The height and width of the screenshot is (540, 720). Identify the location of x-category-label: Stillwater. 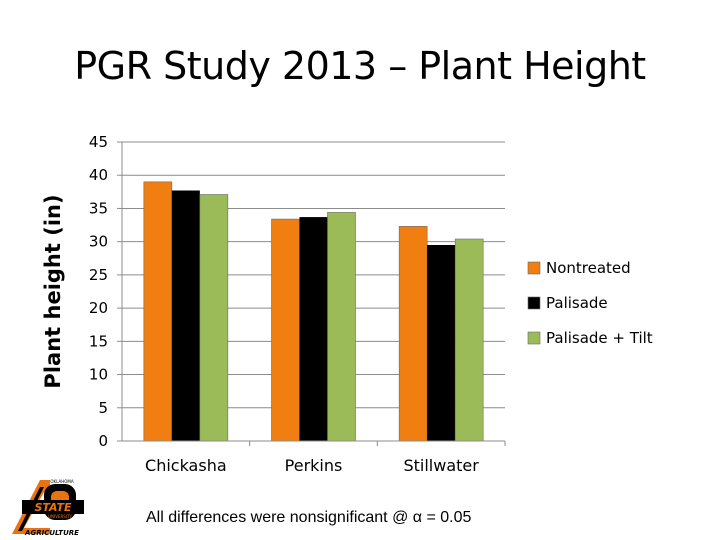
(441, 465).